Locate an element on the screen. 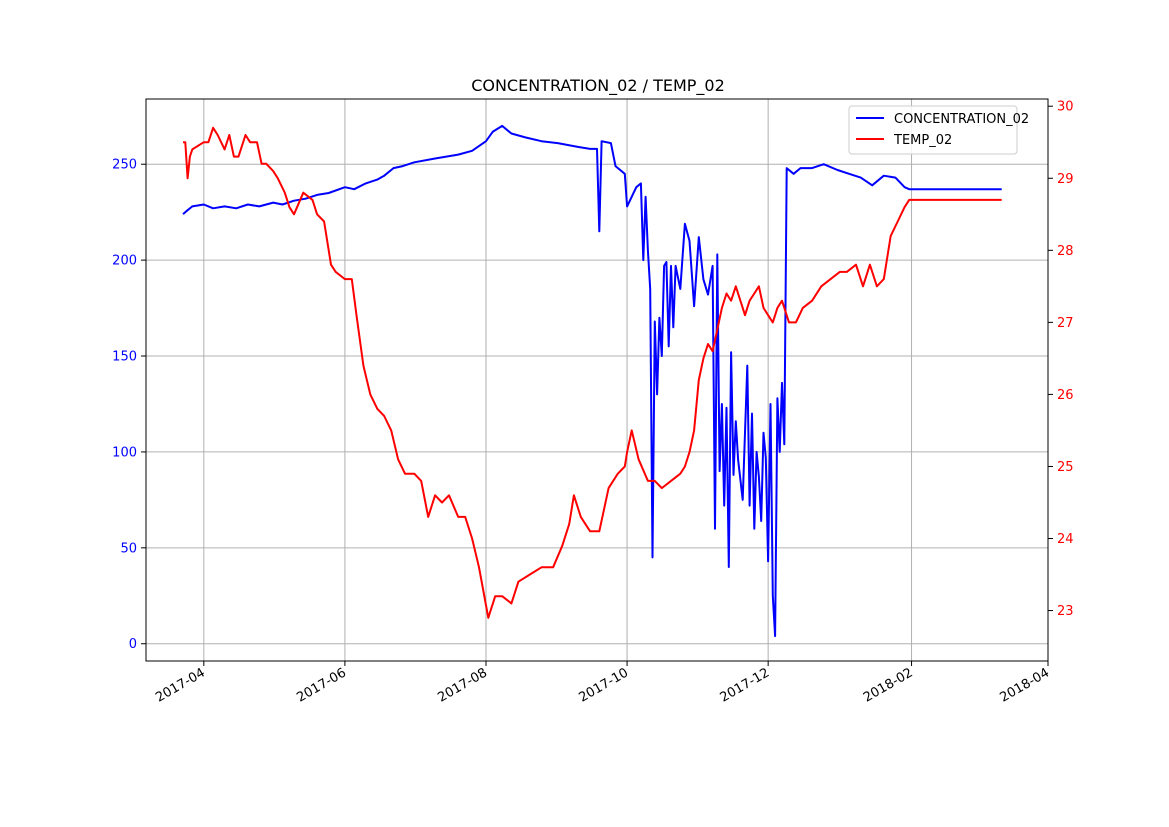 The height and width of the screenshot is (827, 1169). y2-tick-label: 29 is located at coordinates (1065, 179).